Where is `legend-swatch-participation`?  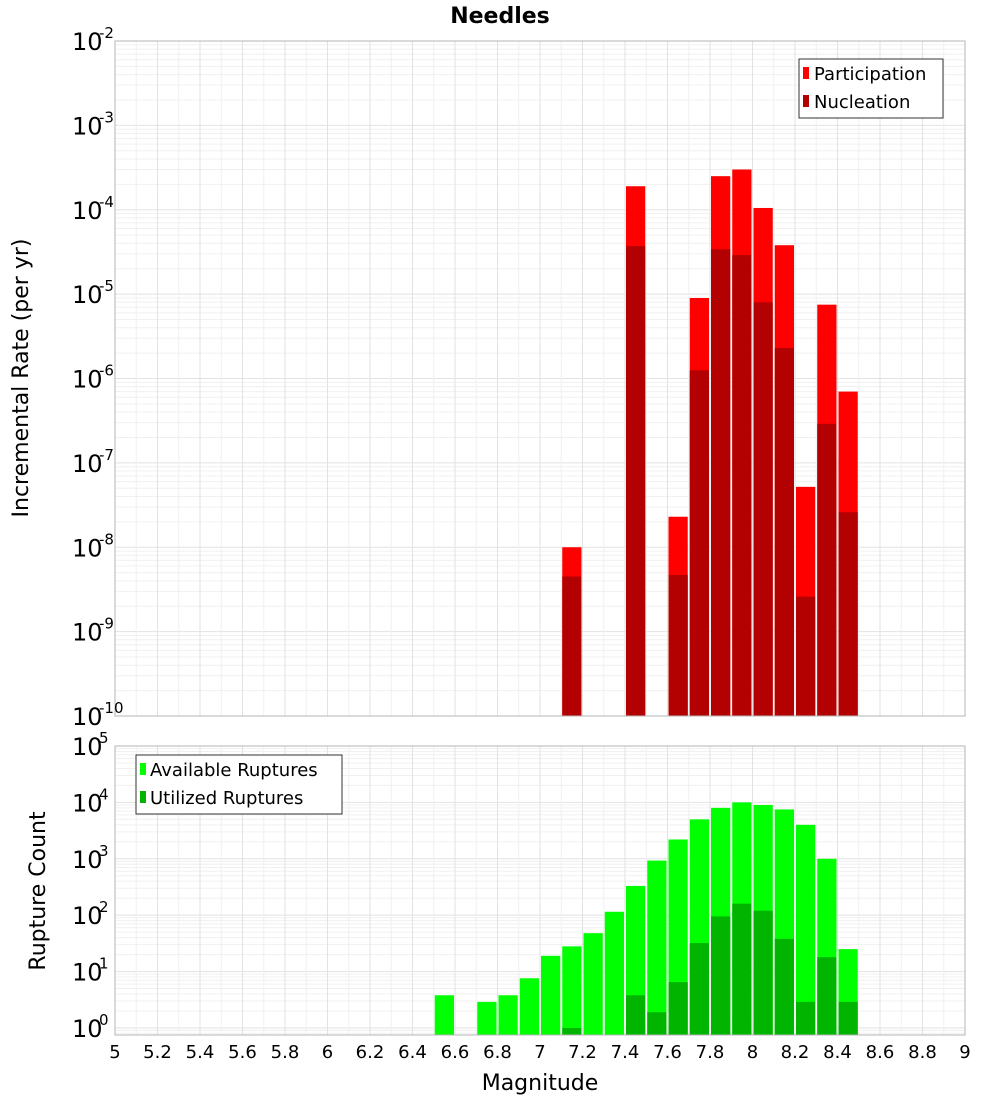 legend-swatch-participation is located at coordinates (806, 73).